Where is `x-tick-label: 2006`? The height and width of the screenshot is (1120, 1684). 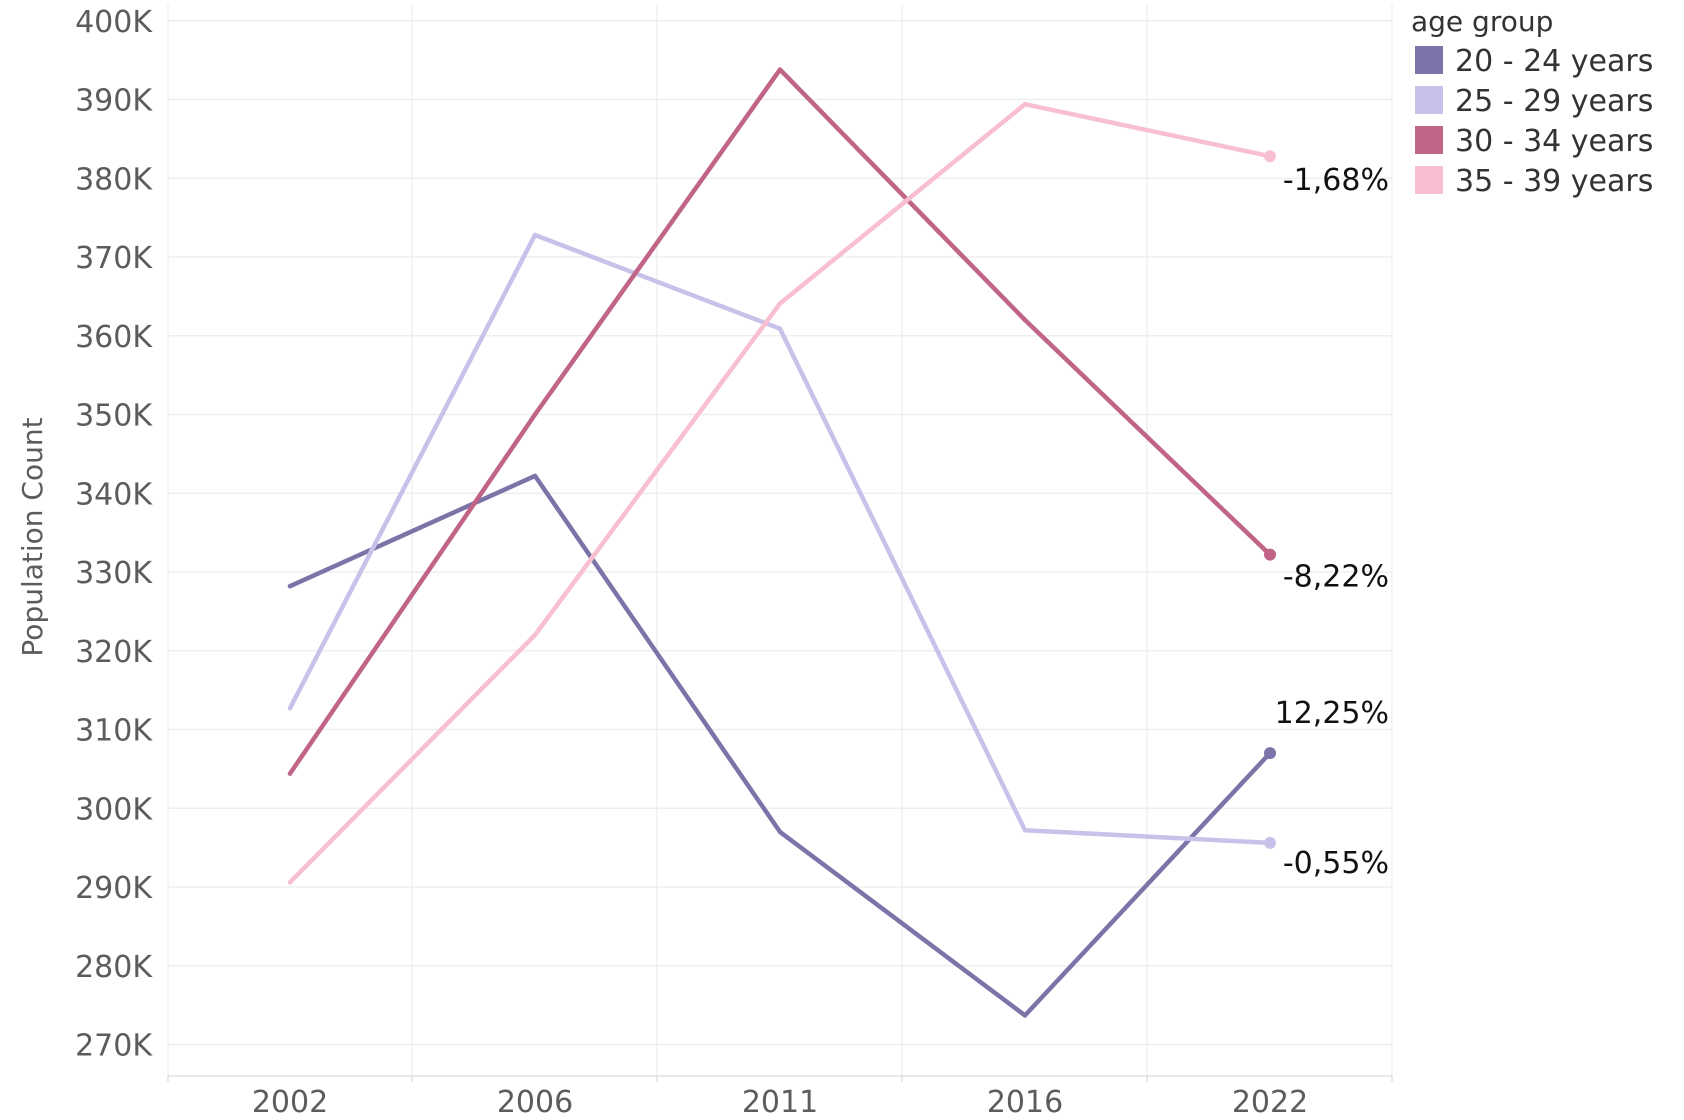 x-tick-label: 2006 is located at coordinates (535, 1102).